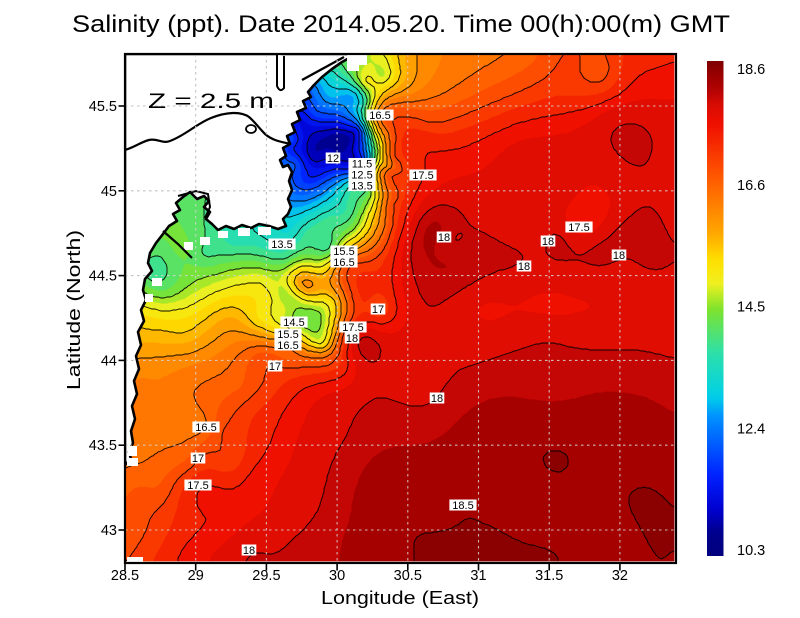 This screenshot has width=800, height=618. Describe the element at coordinates (751, 186) in the screenshot. I see `svg-text: 16.6` at that location.